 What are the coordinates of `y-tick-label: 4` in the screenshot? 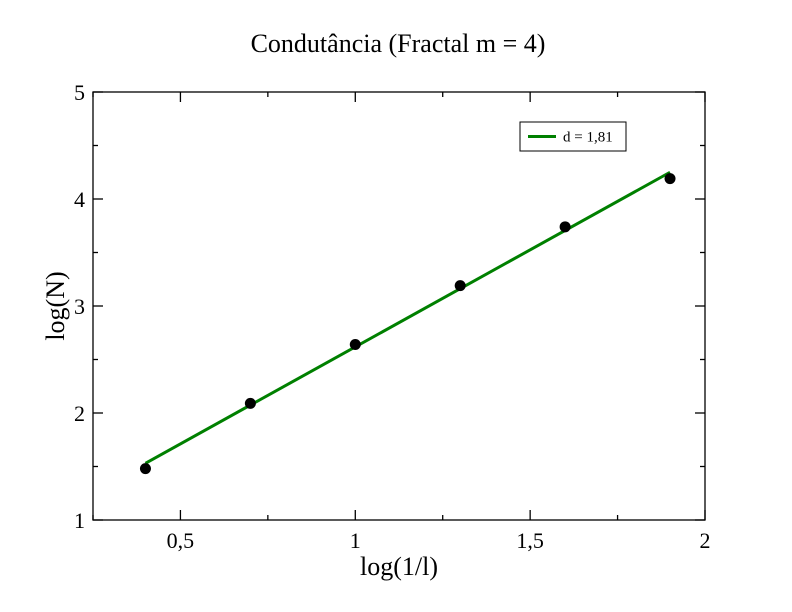 It's located at (79, 199).